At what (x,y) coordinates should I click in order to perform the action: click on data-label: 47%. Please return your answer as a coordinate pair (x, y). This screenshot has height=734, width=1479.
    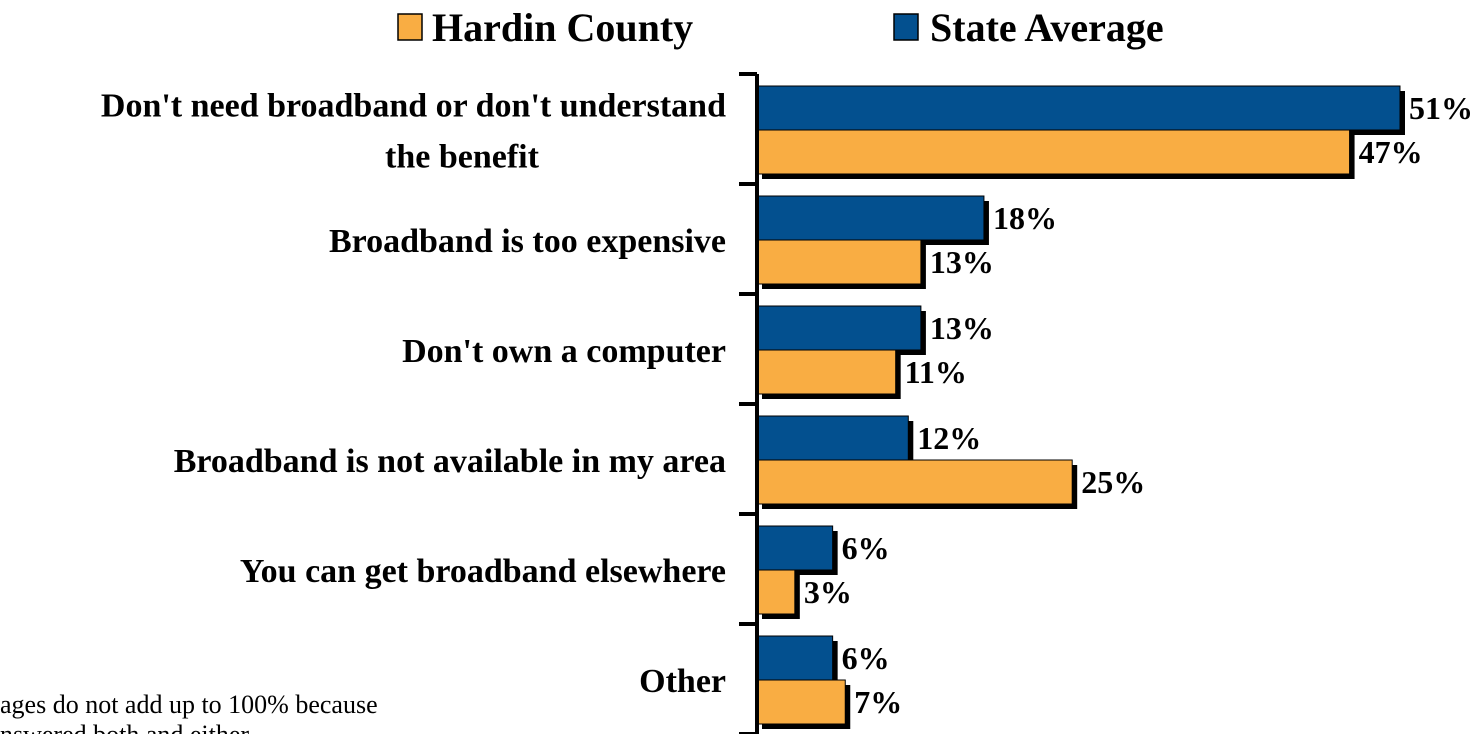
    Looking at the image, I should click on (1391, 152).